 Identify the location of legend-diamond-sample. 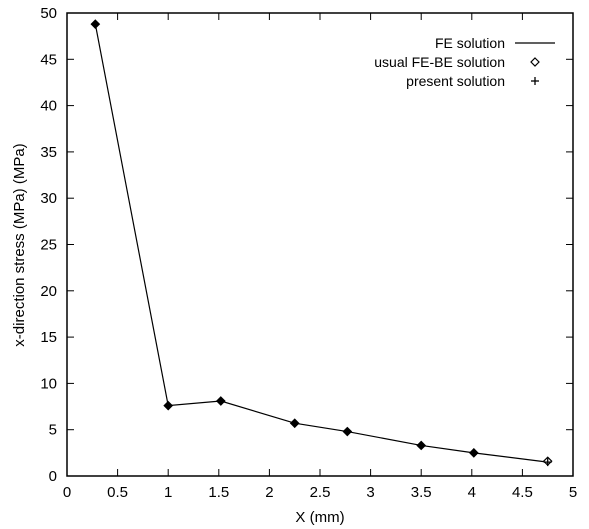
(535, 62).